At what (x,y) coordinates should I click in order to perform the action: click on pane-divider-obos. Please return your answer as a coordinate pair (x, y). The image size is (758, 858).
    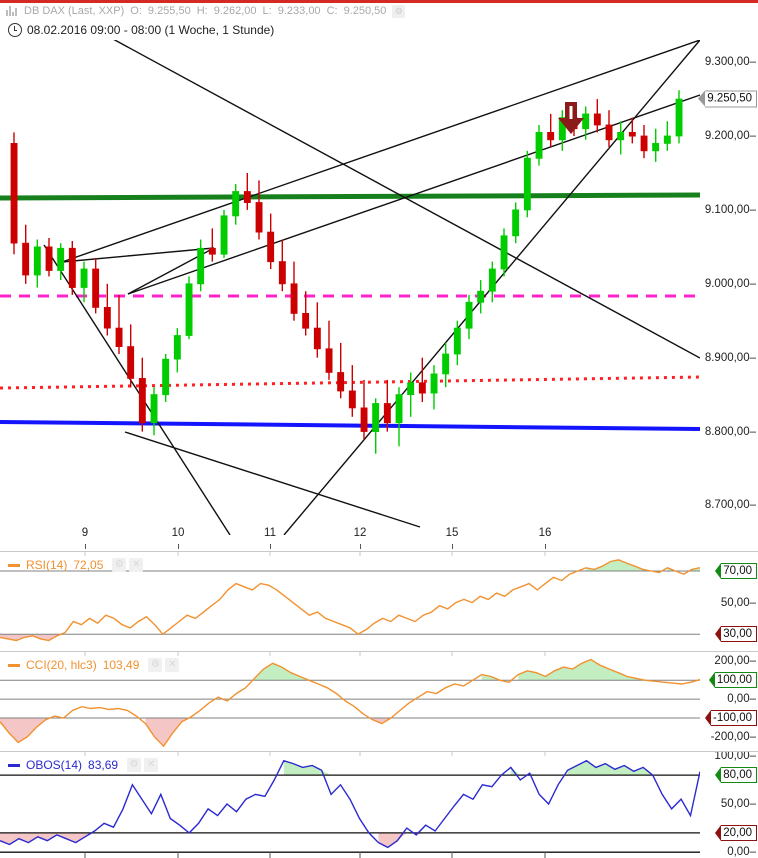
    Looking at the image, I should click on (379, 751).